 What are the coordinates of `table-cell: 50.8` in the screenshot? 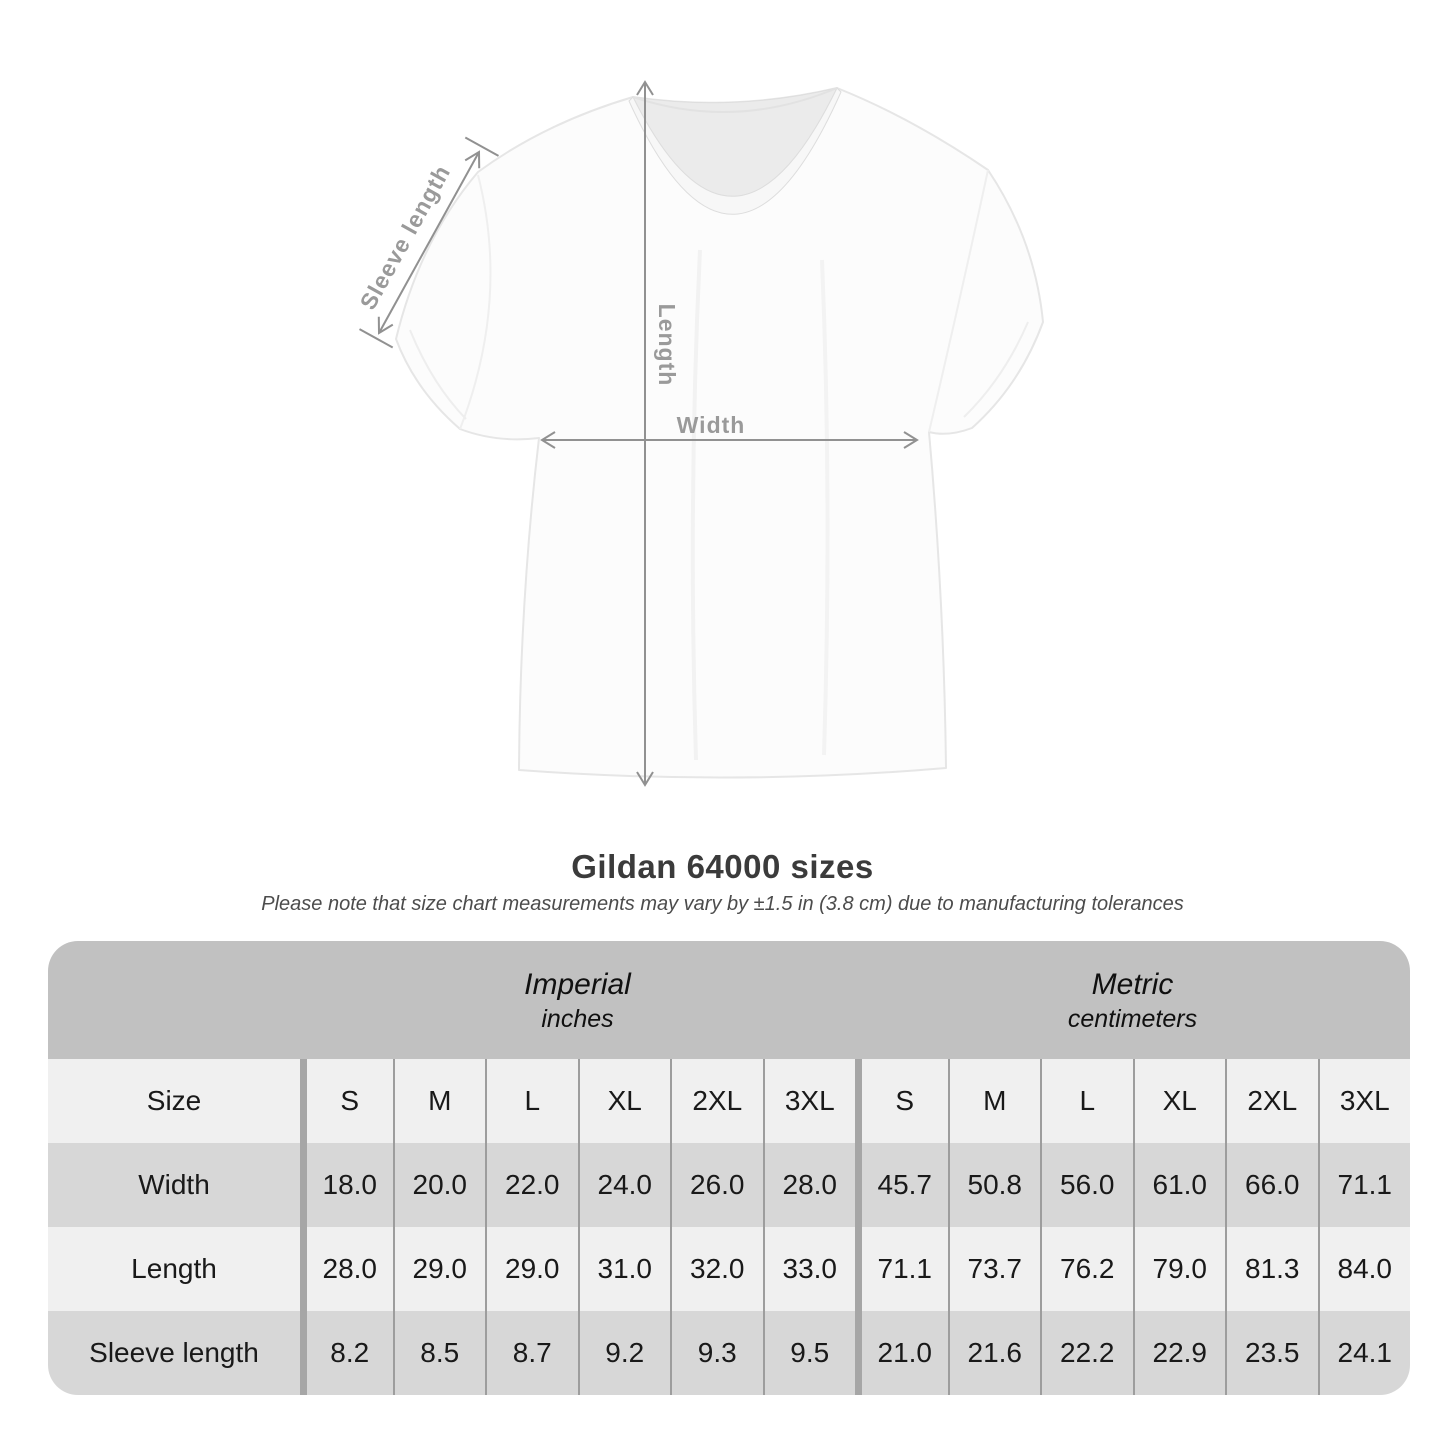 It's located at (994, 1185).